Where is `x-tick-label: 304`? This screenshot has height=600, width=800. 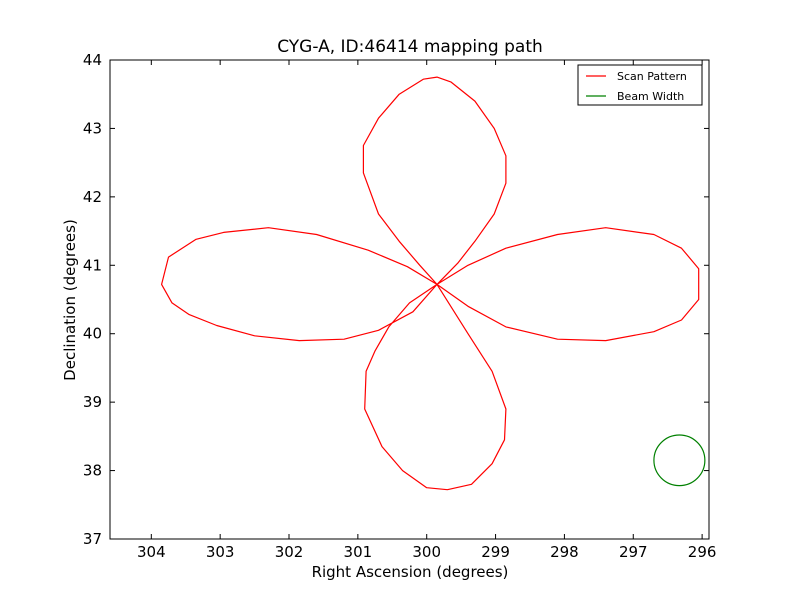
x-tick-label: 304 is located at coordinates (151, 552).